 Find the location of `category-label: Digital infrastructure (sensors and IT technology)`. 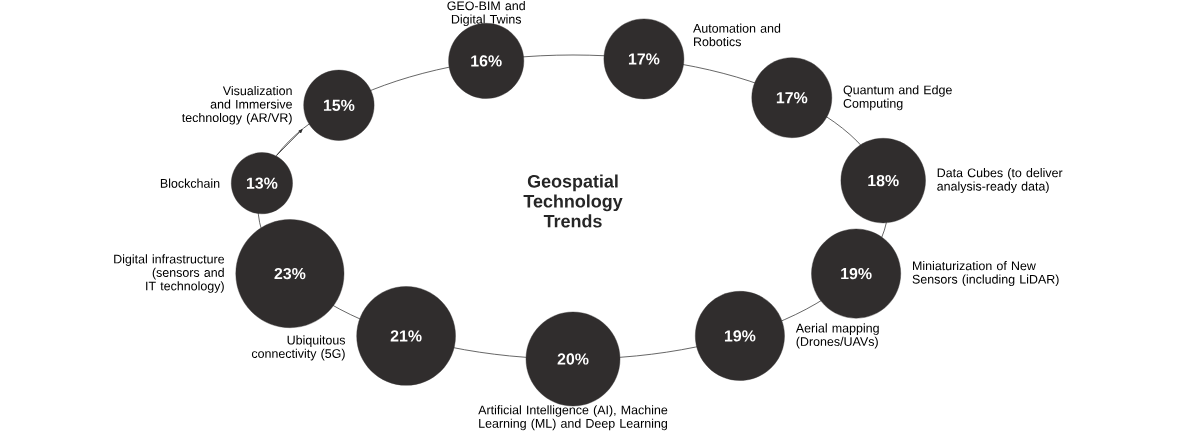

category-label: Digital infrastructure (sensors and IT technology) is located at coordinates (169, 273).